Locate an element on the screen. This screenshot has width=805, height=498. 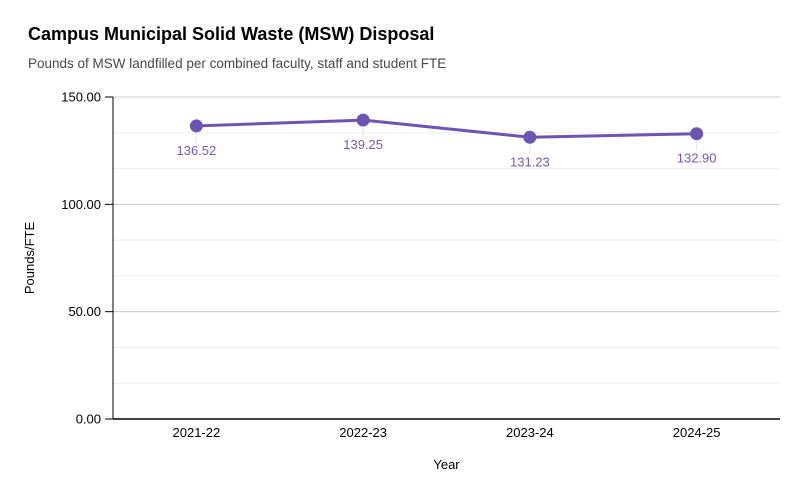
x-tick-label: 2023-24 is located at coordinates (530, 432).